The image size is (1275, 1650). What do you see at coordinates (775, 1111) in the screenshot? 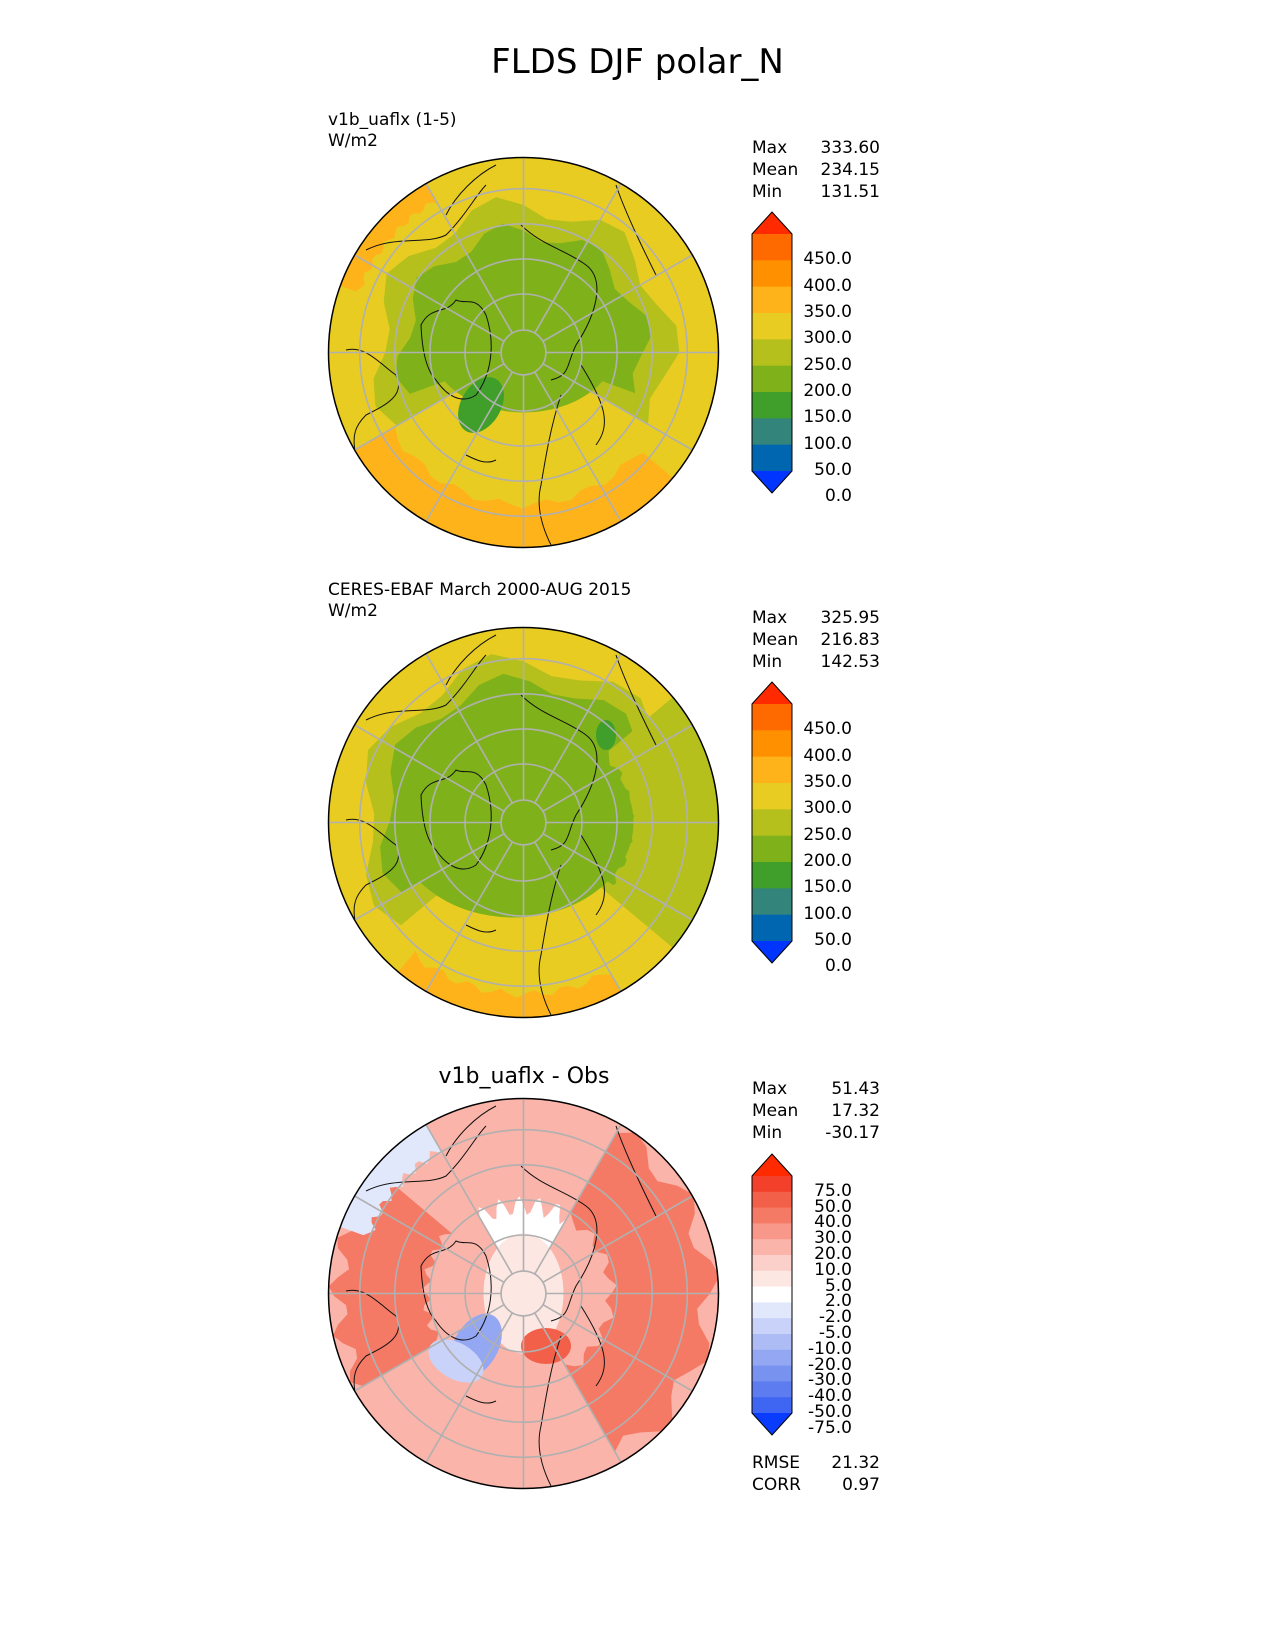
I see `stat-name: Mean` at bounding box center [775, 1111].